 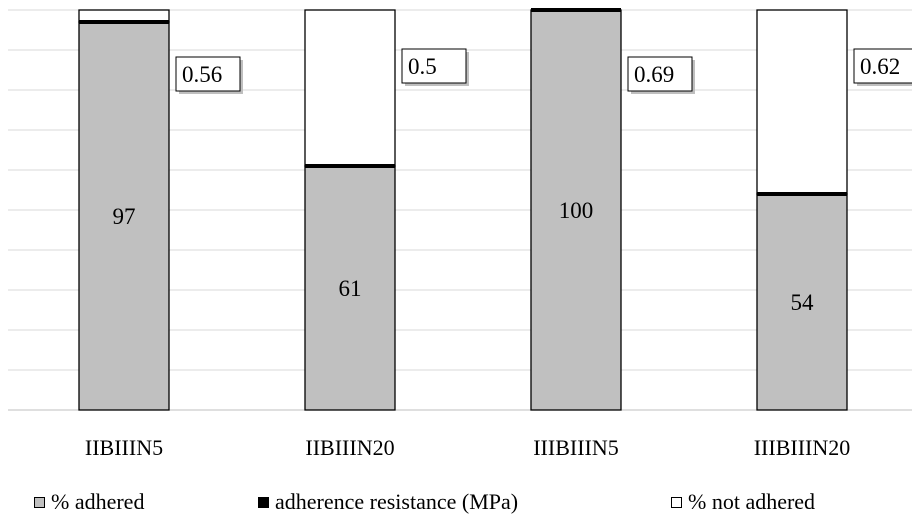 What do you see at coordinates (124, 447) in the screenshot?
I see `x-tick-label: IIBIIIN5` at bounding box center [124, 447].